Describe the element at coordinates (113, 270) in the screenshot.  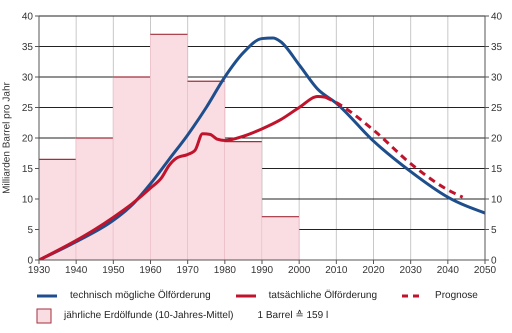
I see `x-tick-label: 1950` at that location.